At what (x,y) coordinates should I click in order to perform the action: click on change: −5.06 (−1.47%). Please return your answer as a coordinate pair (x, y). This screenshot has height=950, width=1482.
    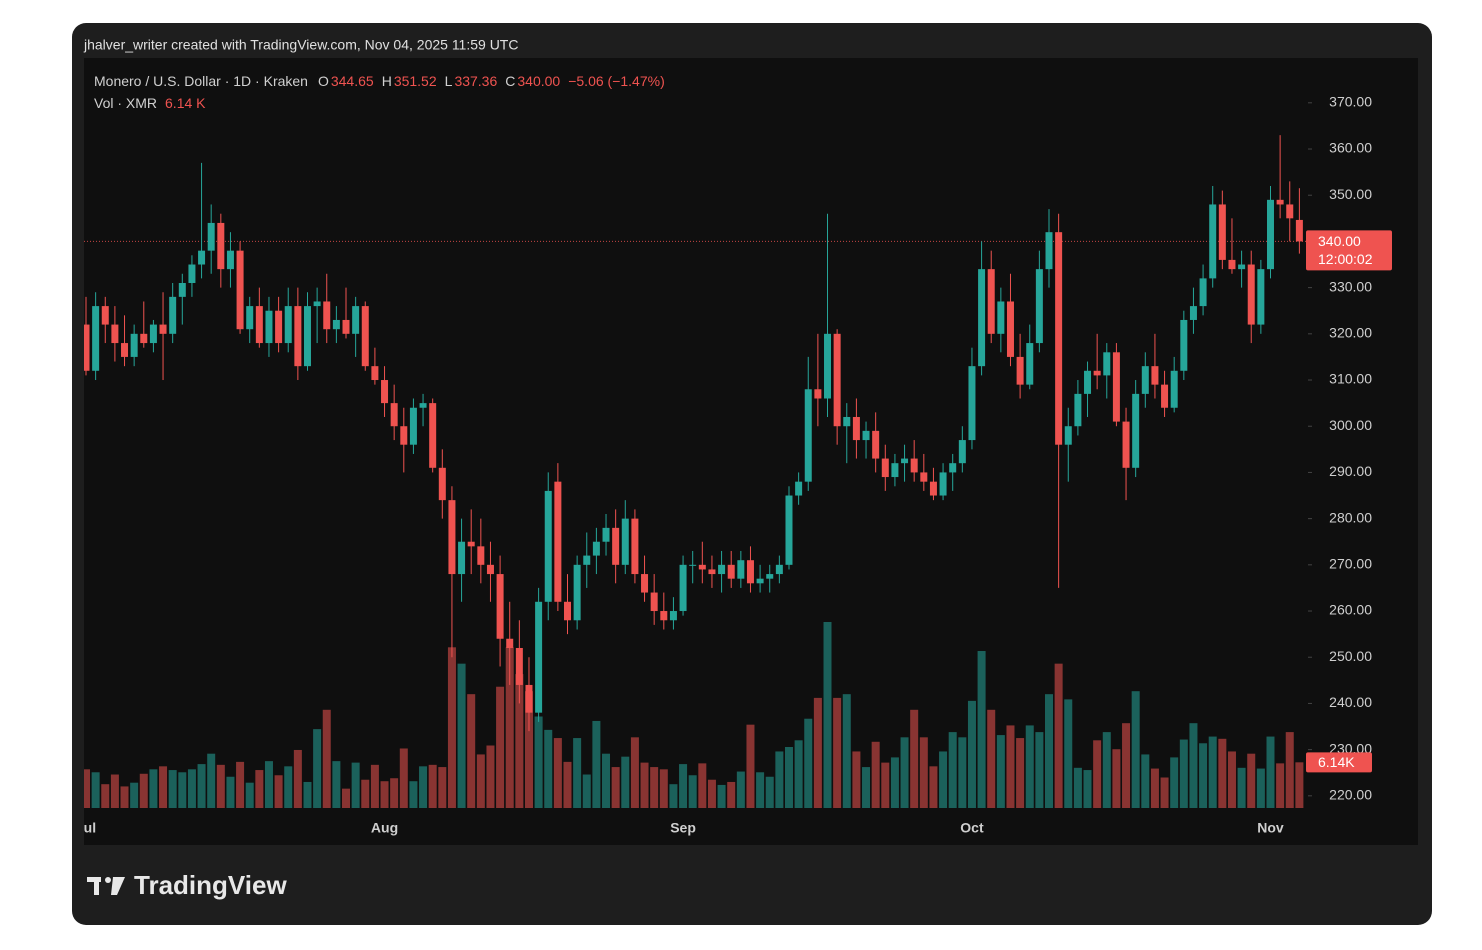
    Looking at the image, I should click on (616, 81).